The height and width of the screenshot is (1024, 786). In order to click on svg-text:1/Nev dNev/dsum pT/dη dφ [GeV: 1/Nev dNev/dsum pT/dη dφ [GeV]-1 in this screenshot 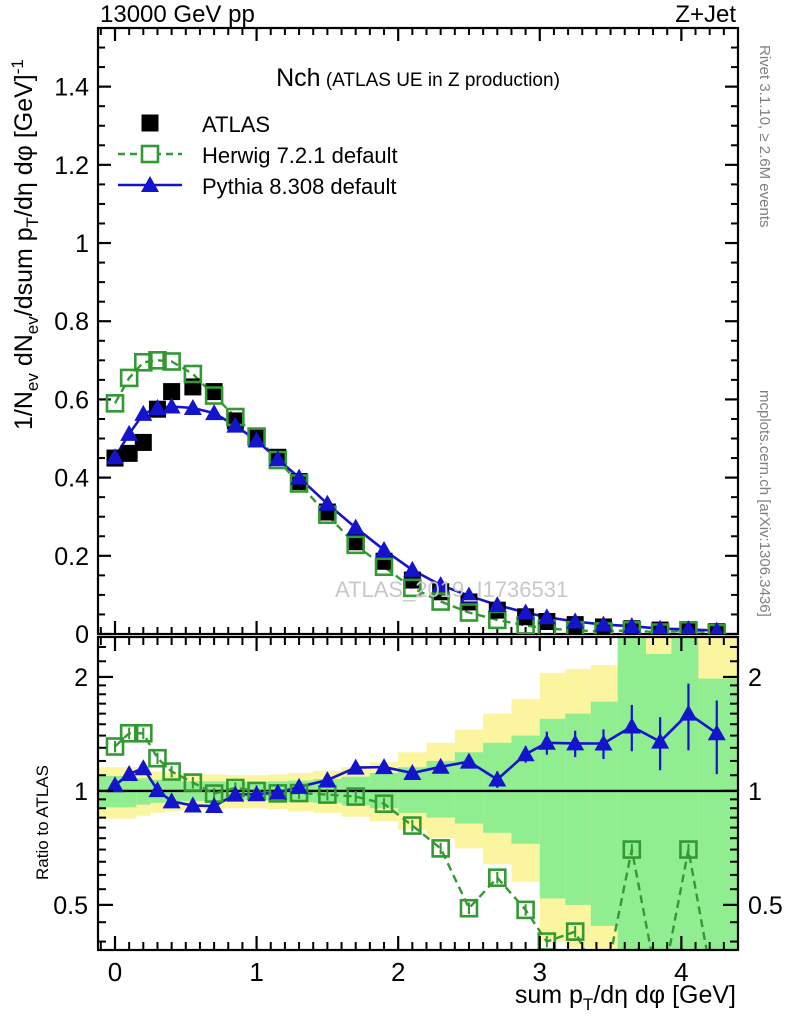, I will do `click(25, 244)`.